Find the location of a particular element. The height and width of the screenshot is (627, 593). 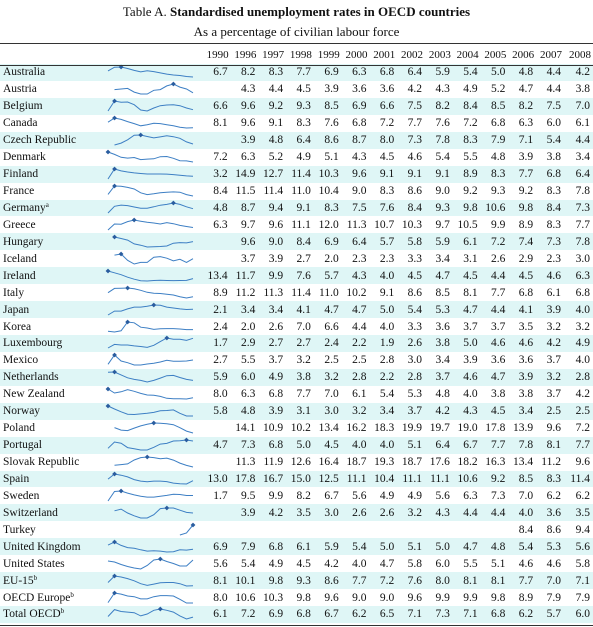

country-name-cell: Turkey is located at coordinates (51, 529).